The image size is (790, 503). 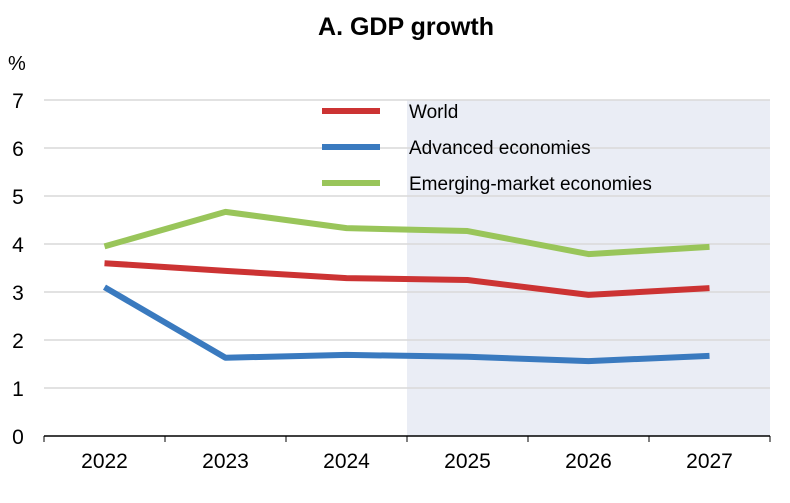 What do you see at coordinates (467, 461) in the screenshot?
I see `x-tick-label: 2025` at bounding box center [467, 461].